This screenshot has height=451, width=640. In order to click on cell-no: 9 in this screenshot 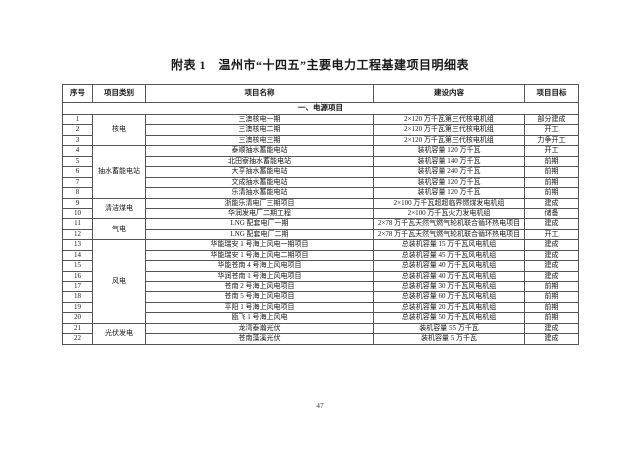, I will do `click(77, 203)`.